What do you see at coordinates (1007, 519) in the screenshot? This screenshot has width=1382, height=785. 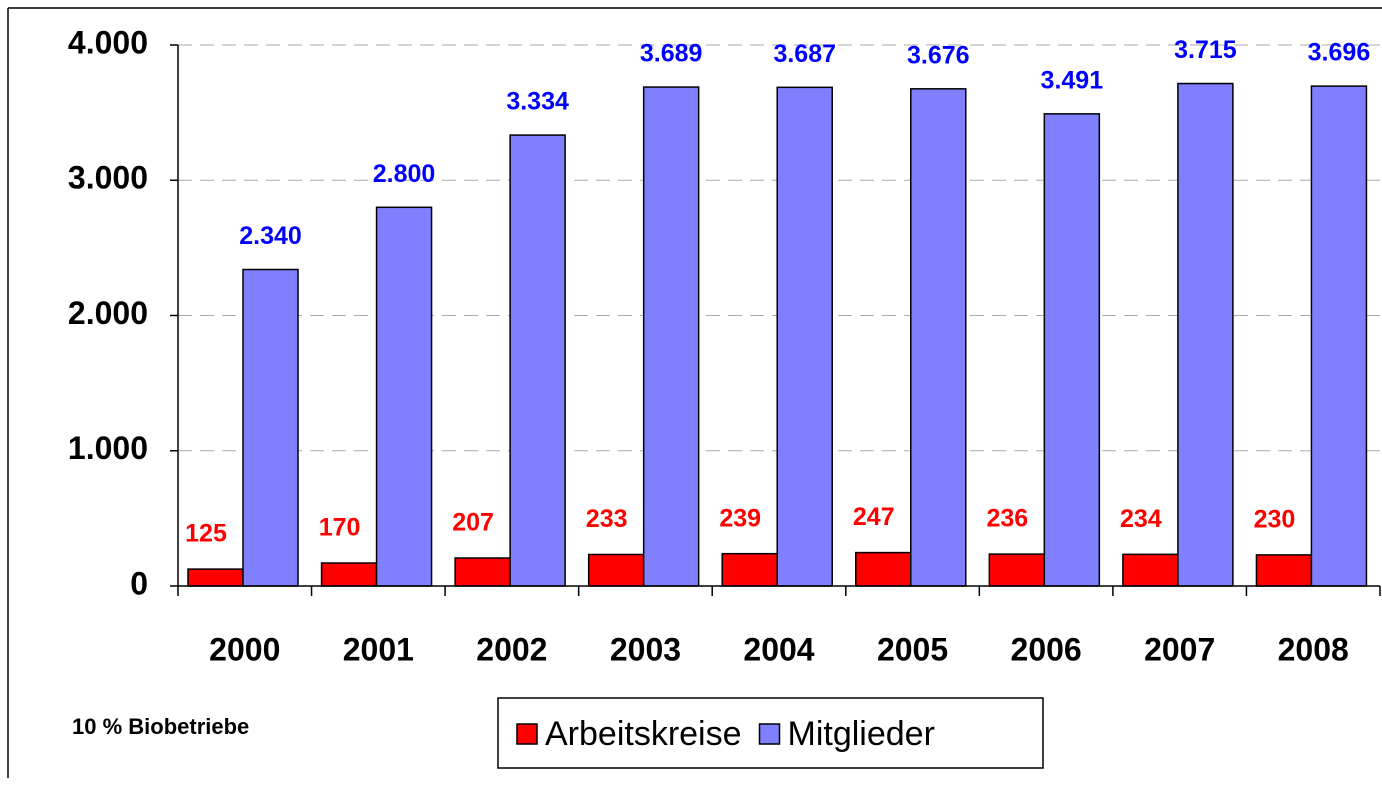 I see `data-label: 236` at bounding box center [1007, 519].